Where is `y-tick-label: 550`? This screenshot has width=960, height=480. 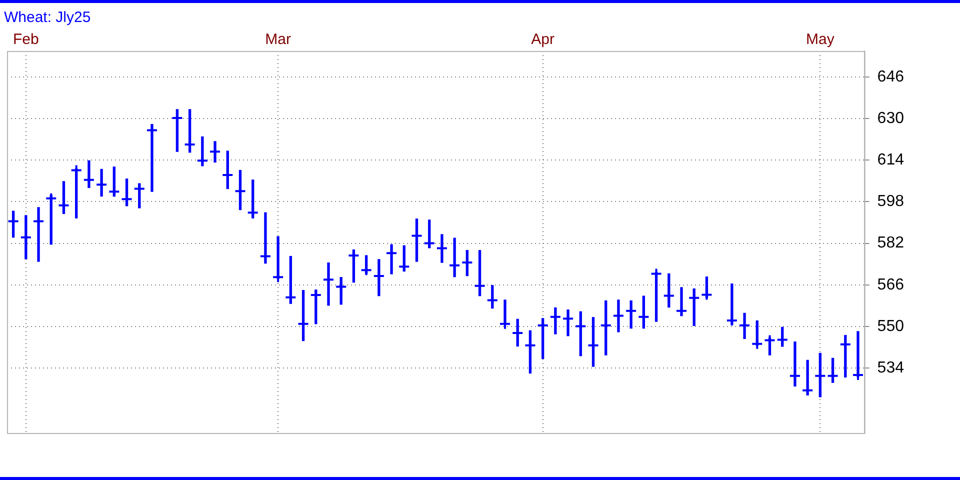 y-tick-label: 550 is located at coordinates (890, 326).